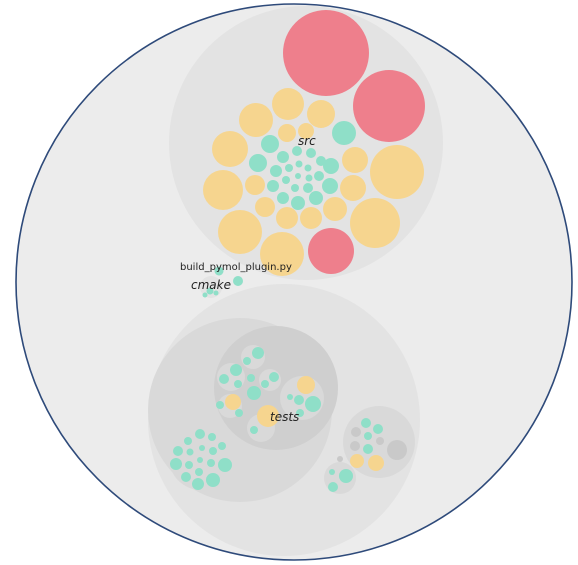  What do you see at coordinates (284, 417) in the screenshot?
I see `tests-label: tests` at bounding box center [284, 417].